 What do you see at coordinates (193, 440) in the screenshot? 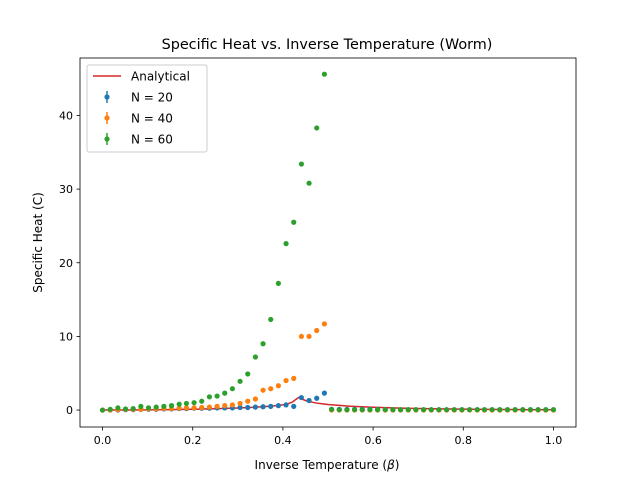
I see `x-tick-label: 0.2` at bounding box center [193, 440].